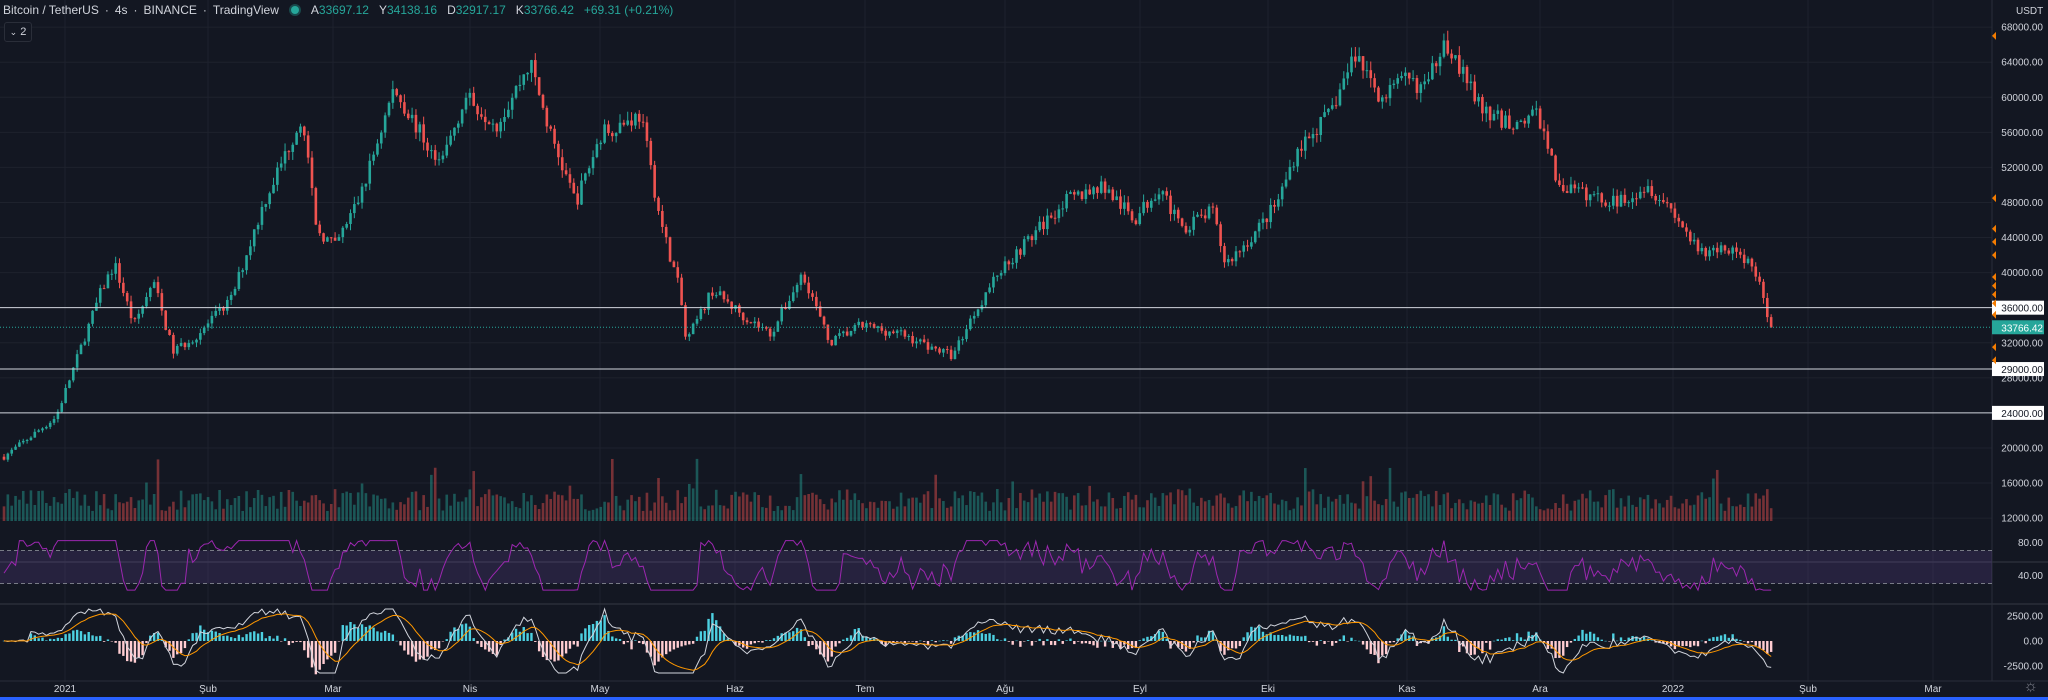 The height and width of the screenshot is (700, 2048). I want to click on symbol-name: Bitcoin / TetherUS, so click(51, 10).